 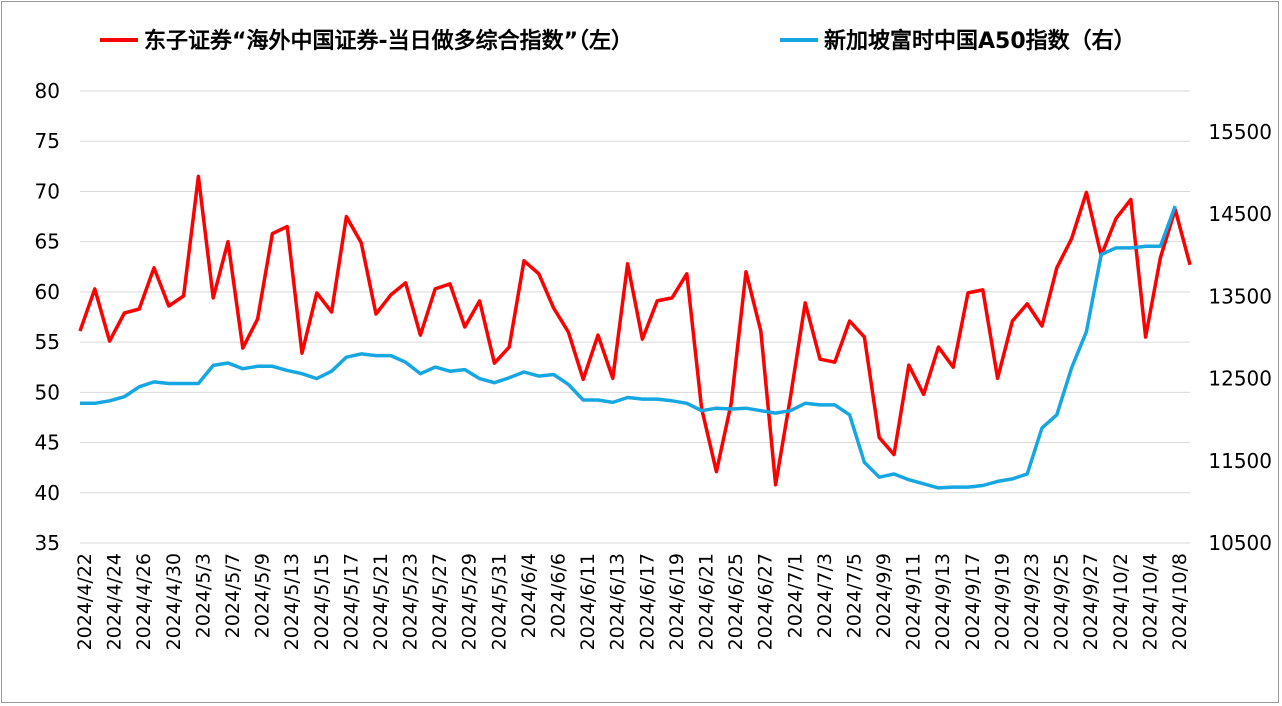 What do you see at coordinates (1240, 214) in the screenshot?
I see `right-tick-label: 14500` at bounding box center [1240, 214].